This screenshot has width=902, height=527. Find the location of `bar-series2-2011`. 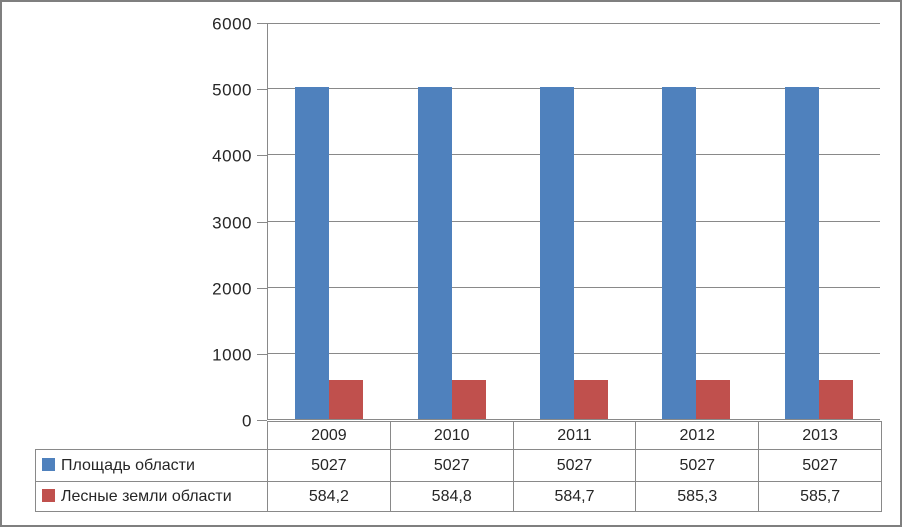

bar-series2-2011 is located at coordinates (591, 399).